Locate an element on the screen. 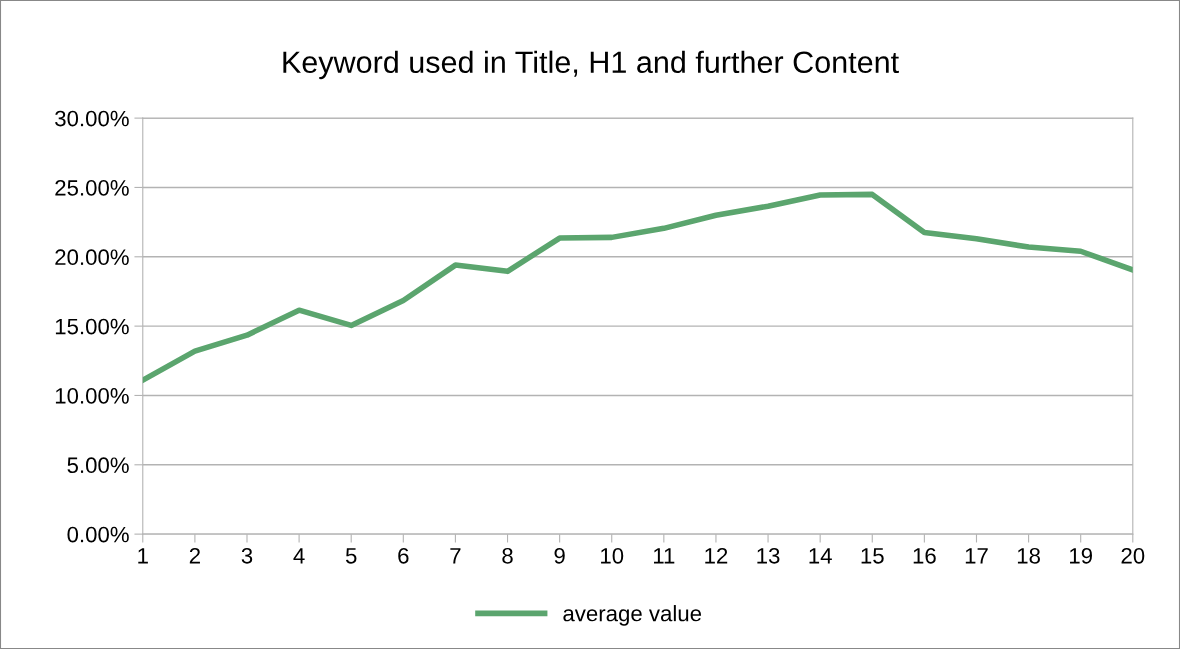  x-tick-label: 17 is located at coordinates (976, 556).